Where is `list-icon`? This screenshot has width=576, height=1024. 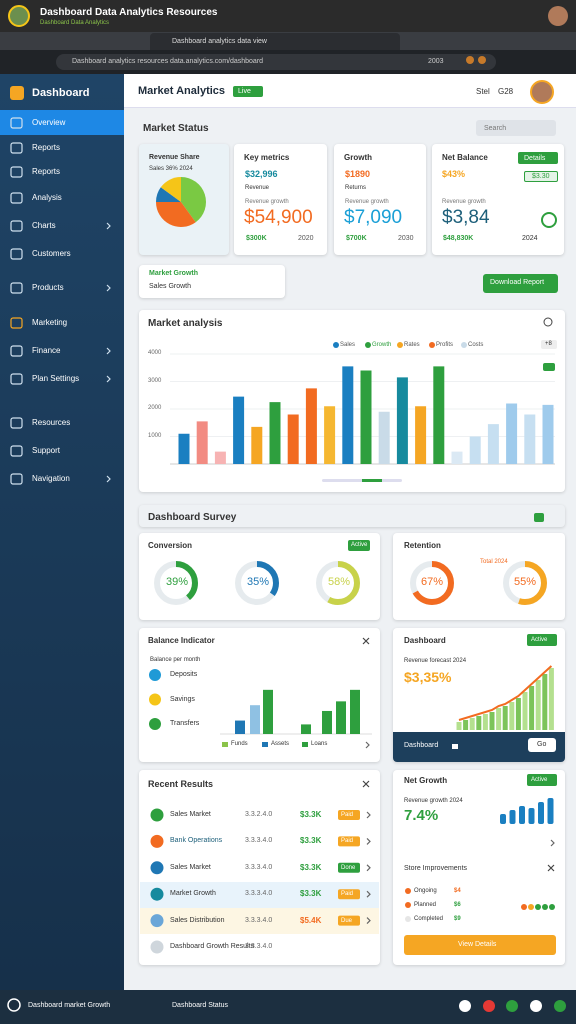
list-icon is located at coordinates (155, 675).